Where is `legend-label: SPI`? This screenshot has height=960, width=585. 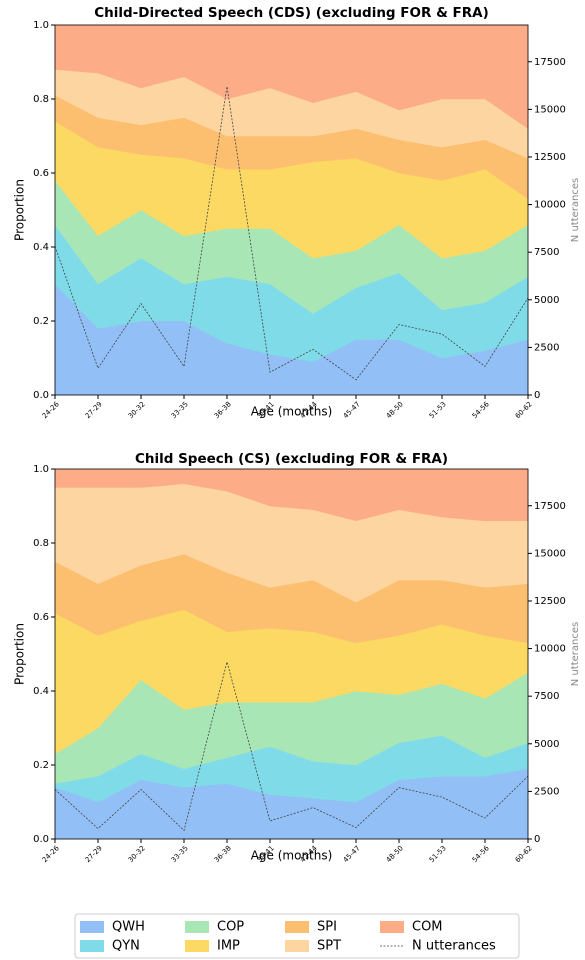 legend-label: SPI is located at coordinates (327, 927).